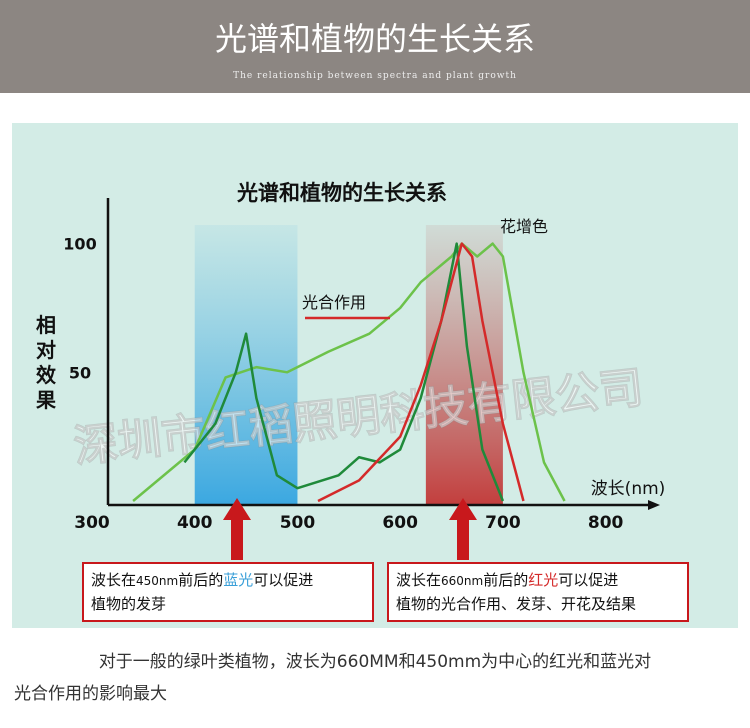 This screenshot has width=750, height=728. I want to click on x-axis-arrow, so click(654, 505).